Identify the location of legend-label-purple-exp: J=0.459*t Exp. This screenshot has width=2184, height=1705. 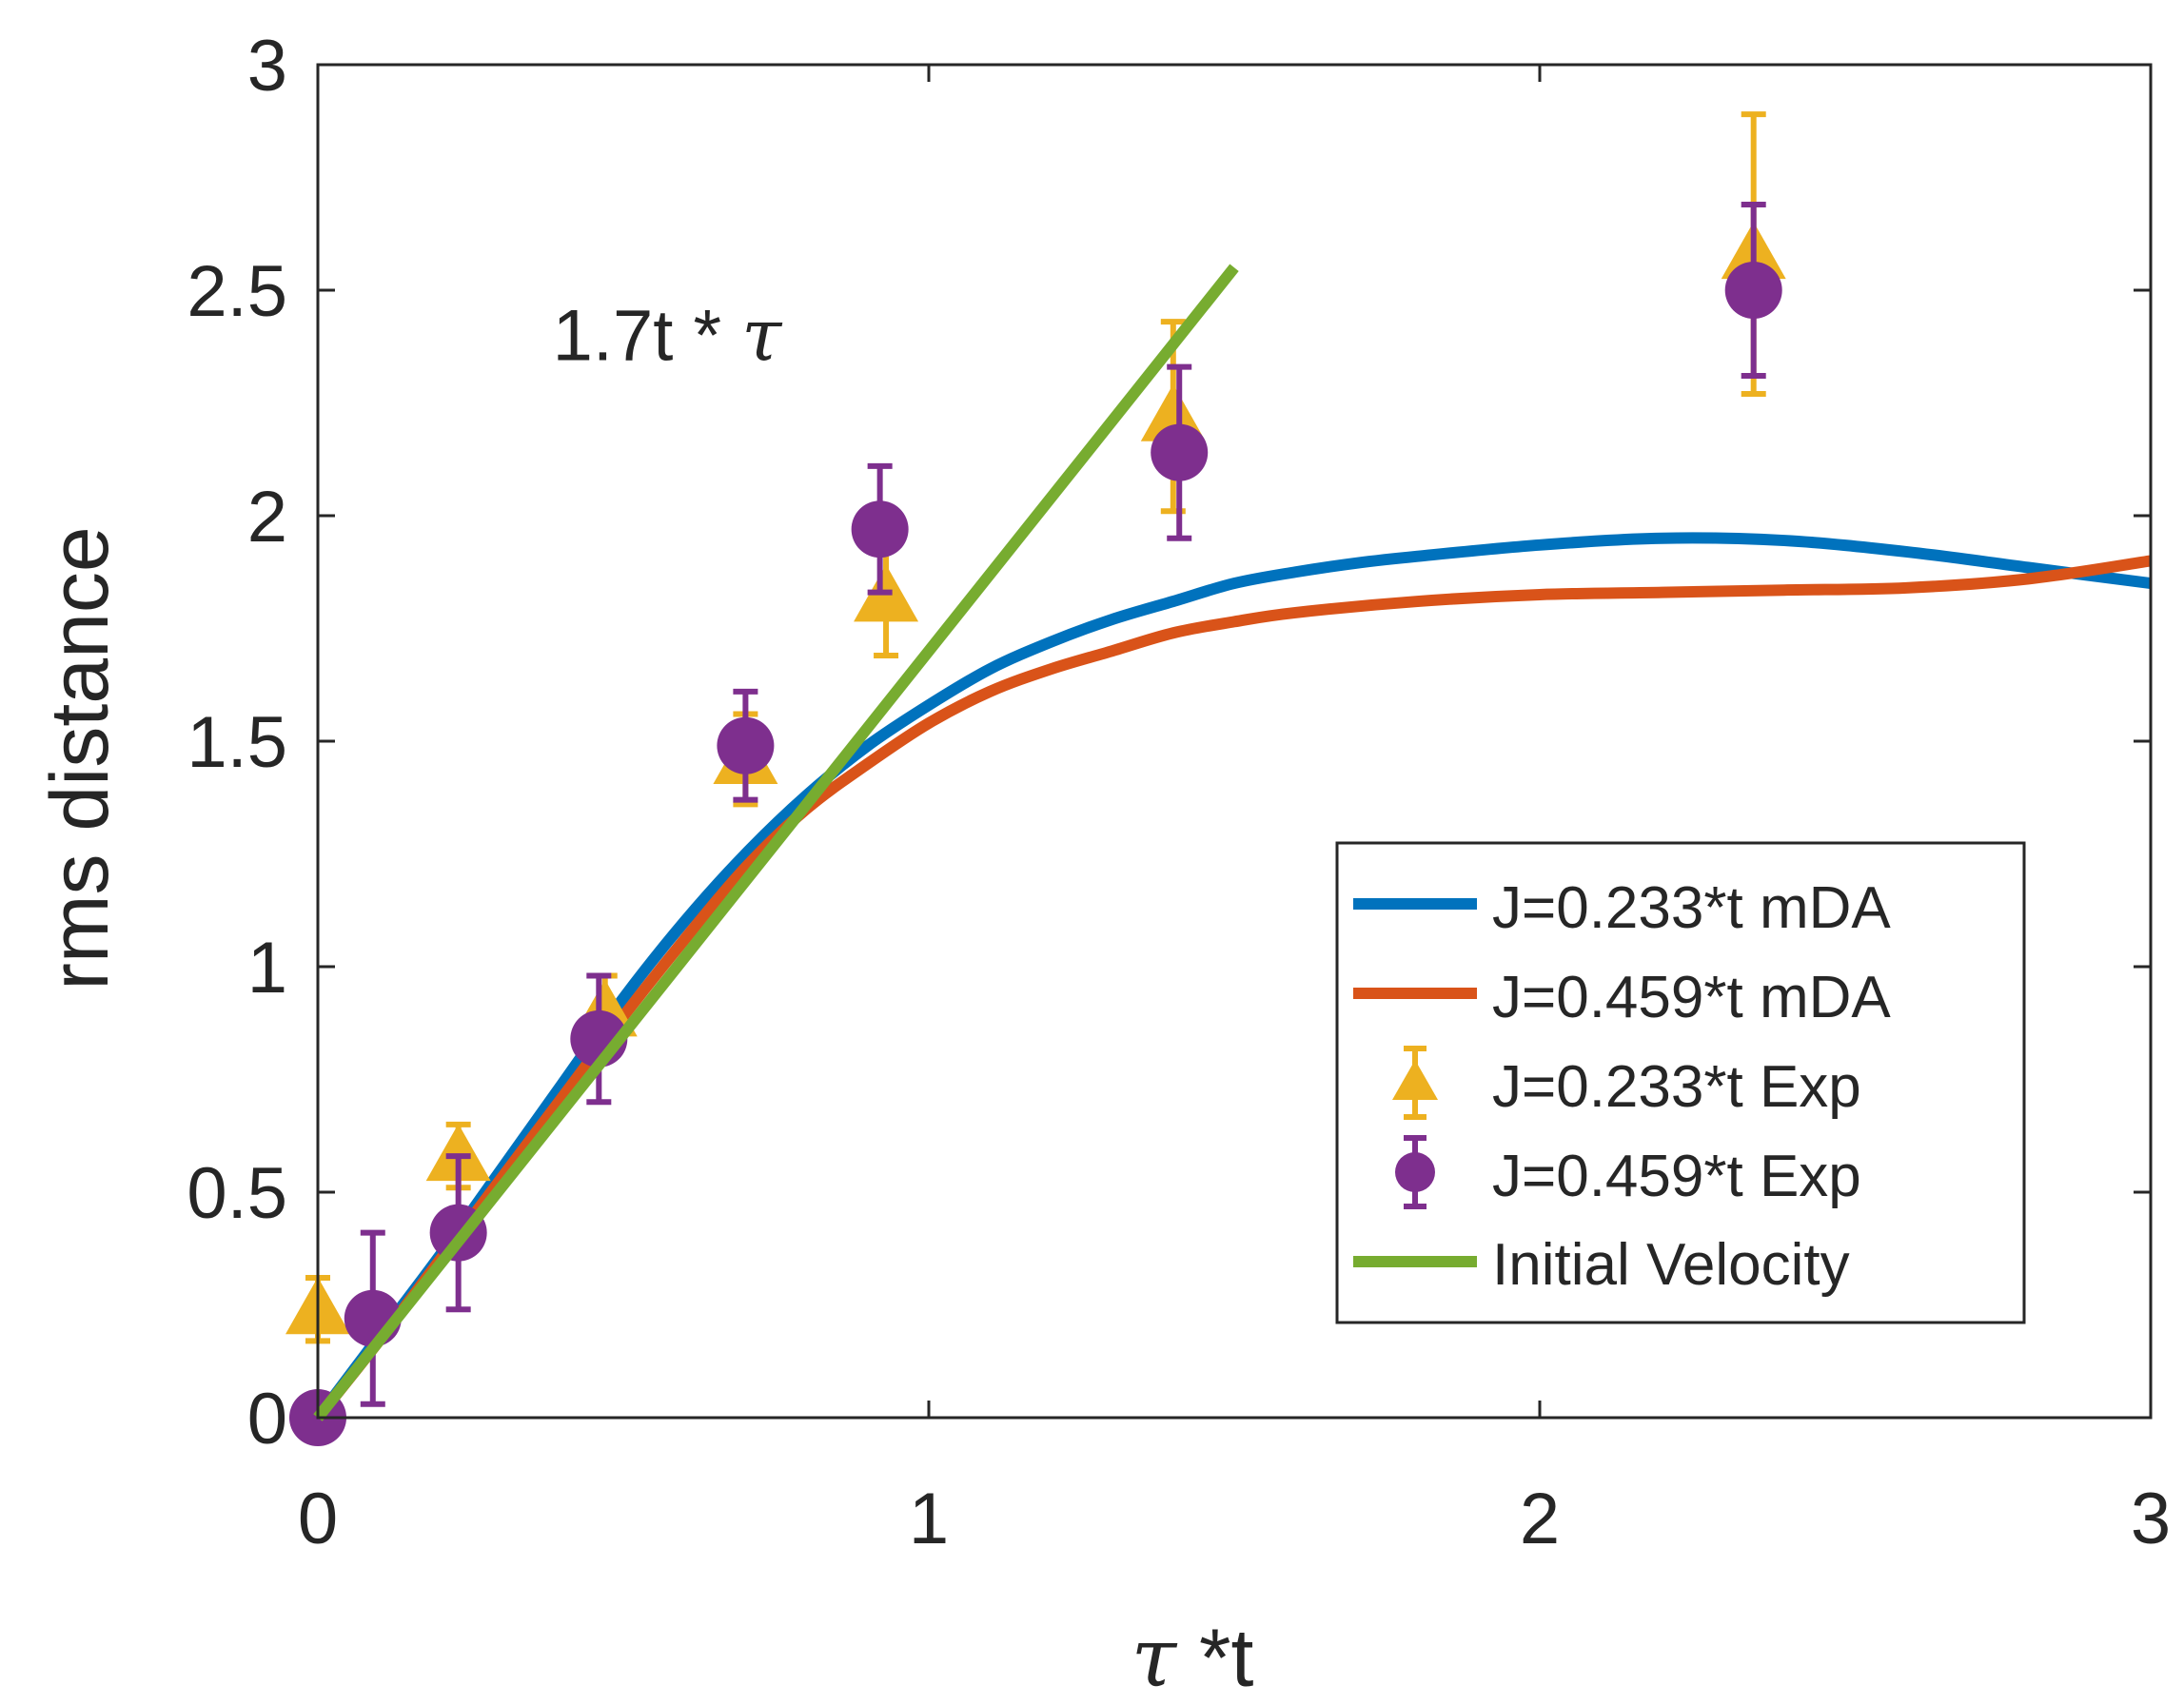
(1676, 1176).